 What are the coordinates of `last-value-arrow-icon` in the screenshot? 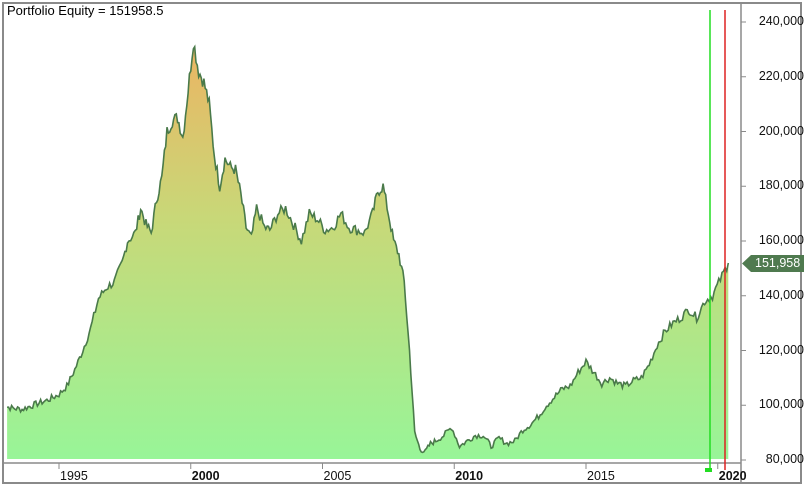 It's located at (773, 263).